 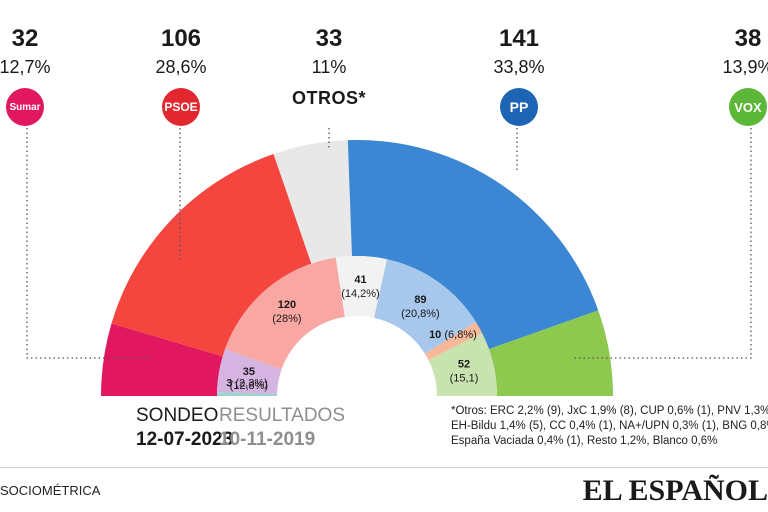 I want to click on seats-sumar: 32, so click(x=25, y=38).